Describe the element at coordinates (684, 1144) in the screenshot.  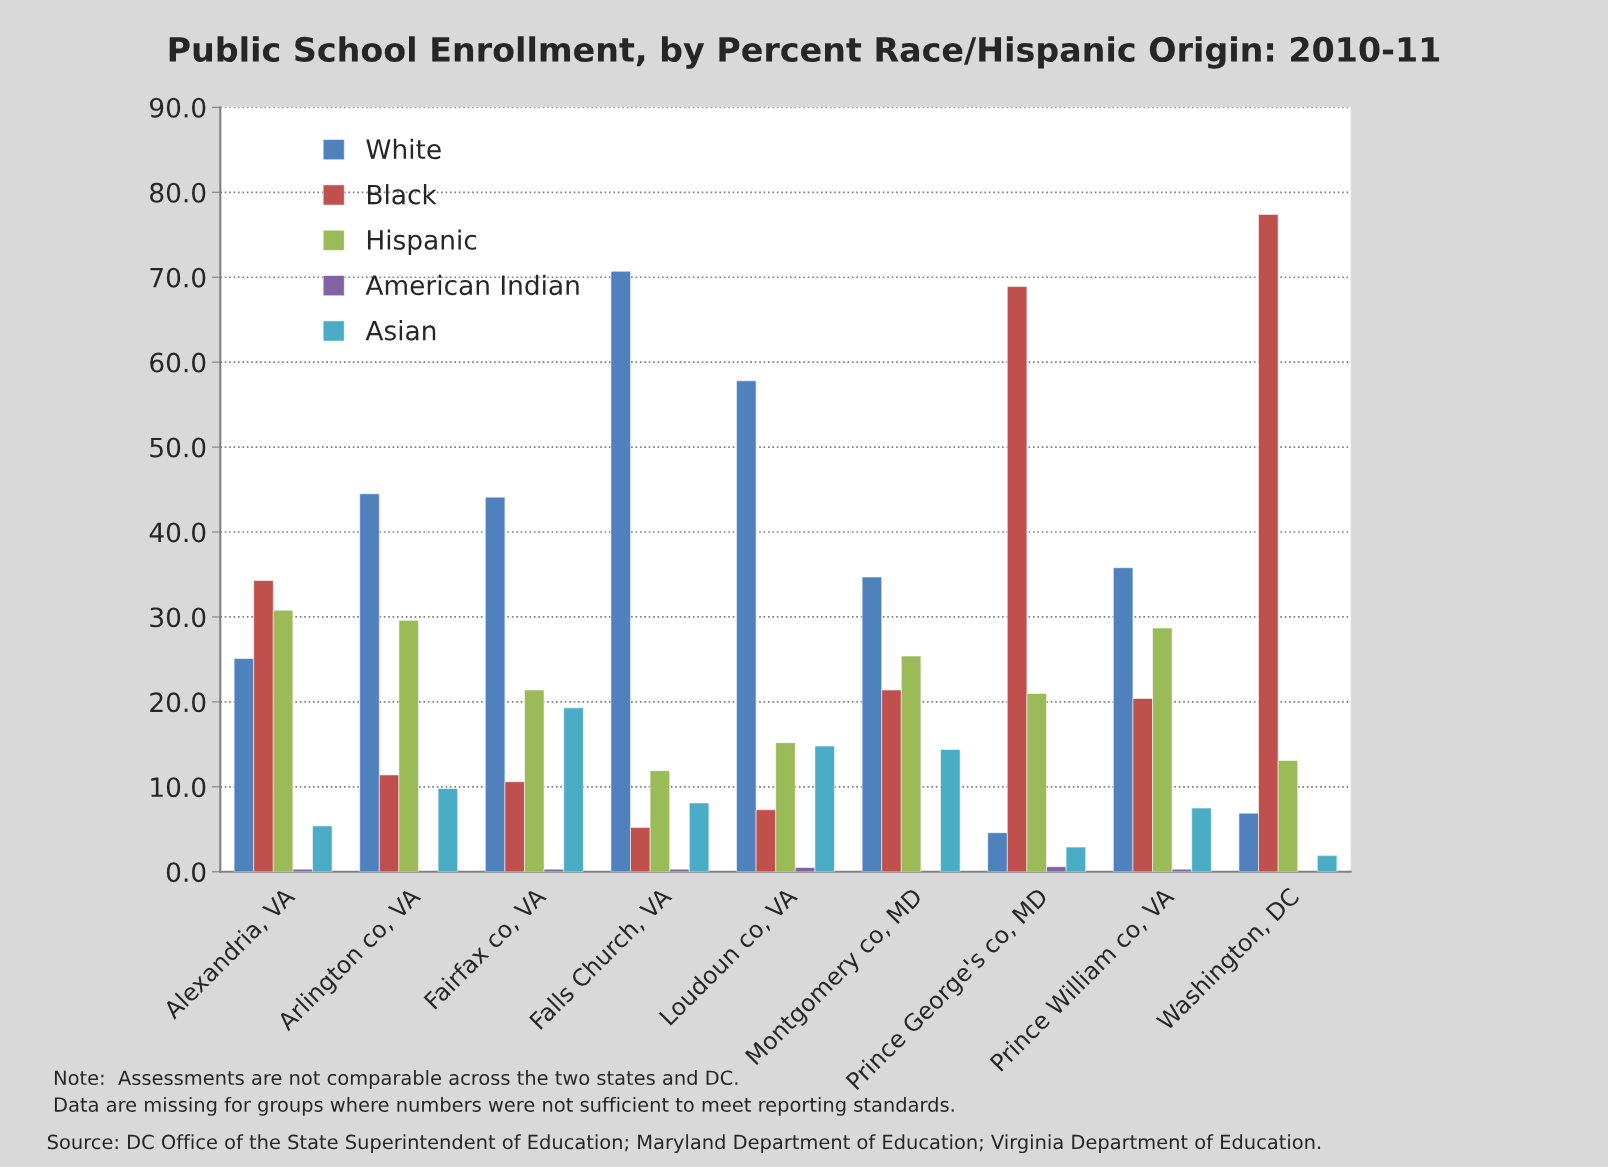
I see `source-note: Source: DC Office of the State Superintendent of Education; Maryland Department of Education; Virginia Department of Education.` at that location.